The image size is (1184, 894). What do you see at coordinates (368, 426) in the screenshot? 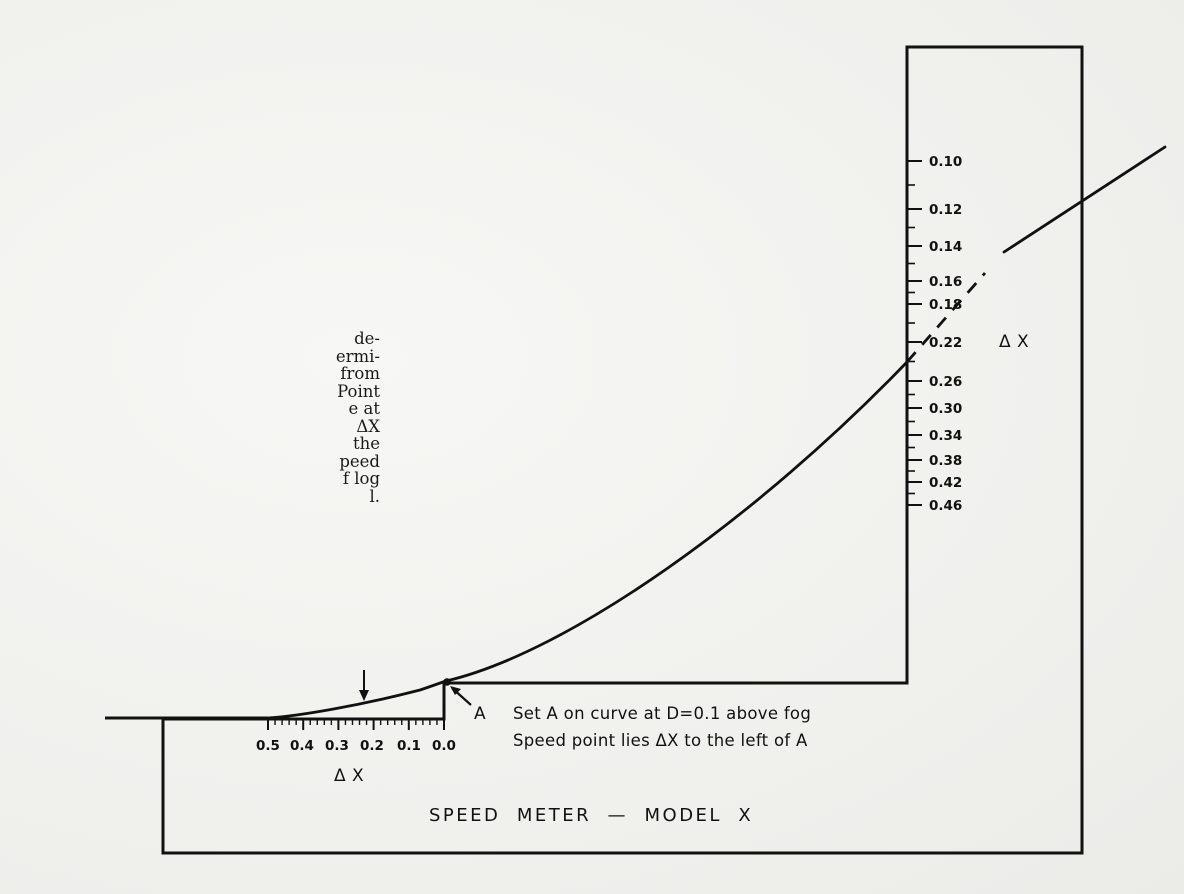
I see `side-caption-line: ΔX` at bounding box center [368, 426].